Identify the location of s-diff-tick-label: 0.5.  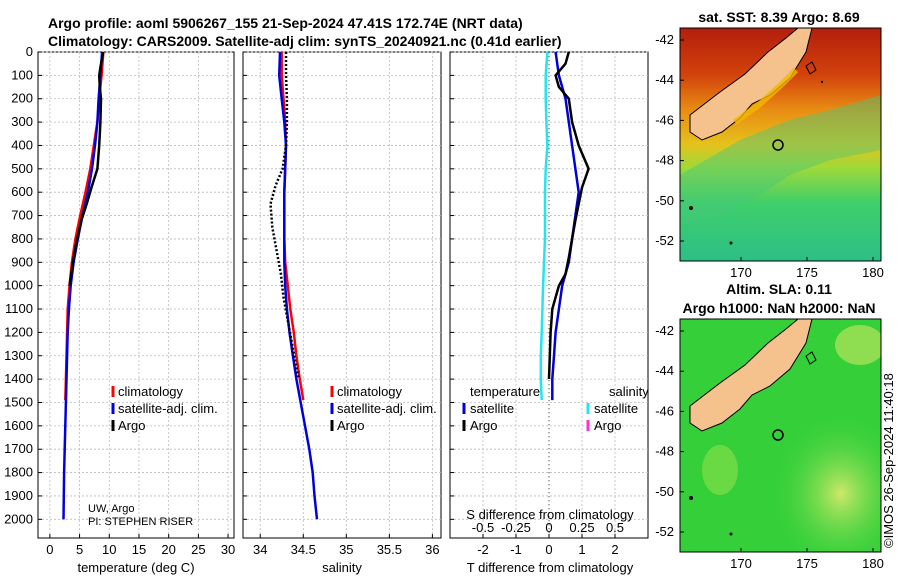
(615, 527).